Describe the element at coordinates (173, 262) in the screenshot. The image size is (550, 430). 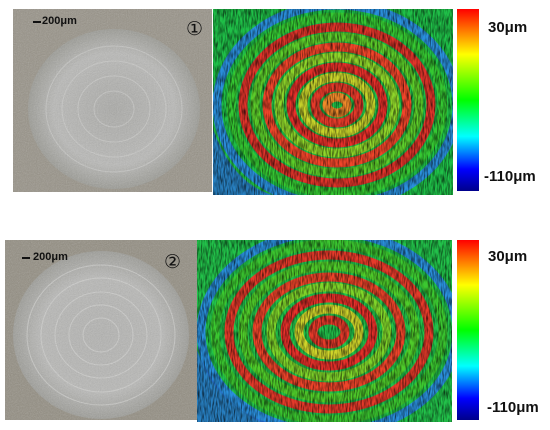
I see `sample-number-label: ②` at that location.